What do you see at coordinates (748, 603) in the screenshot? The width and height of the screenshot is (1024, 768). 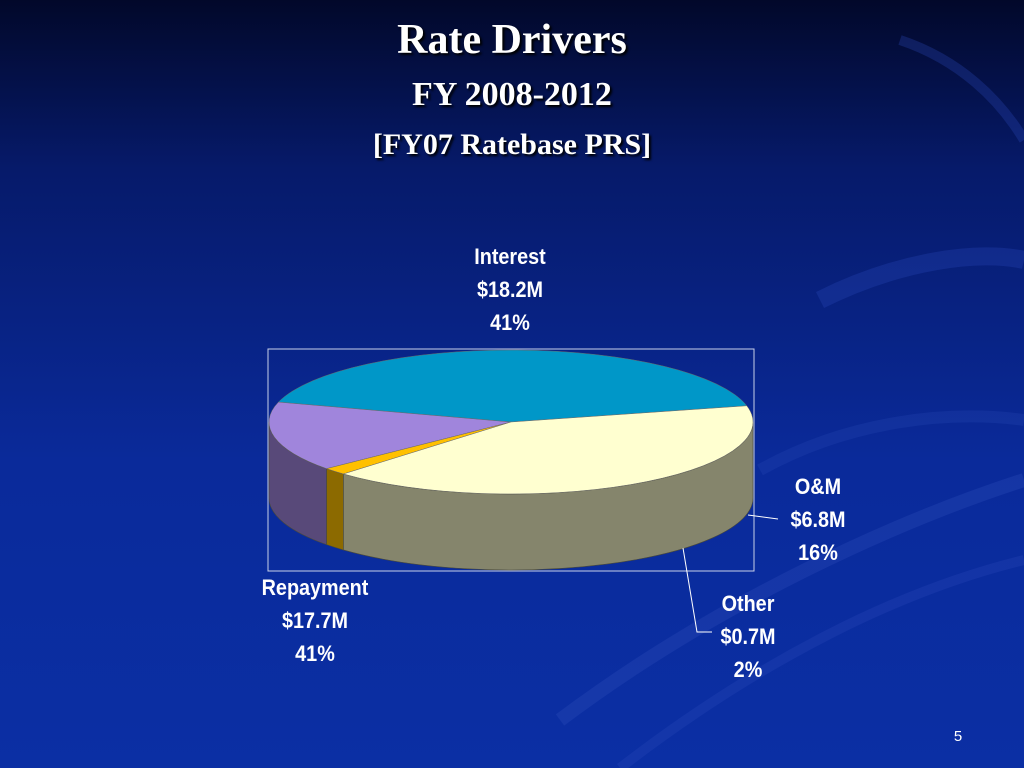 I see `other-label-text: Other` at bounding box center [748, 603].